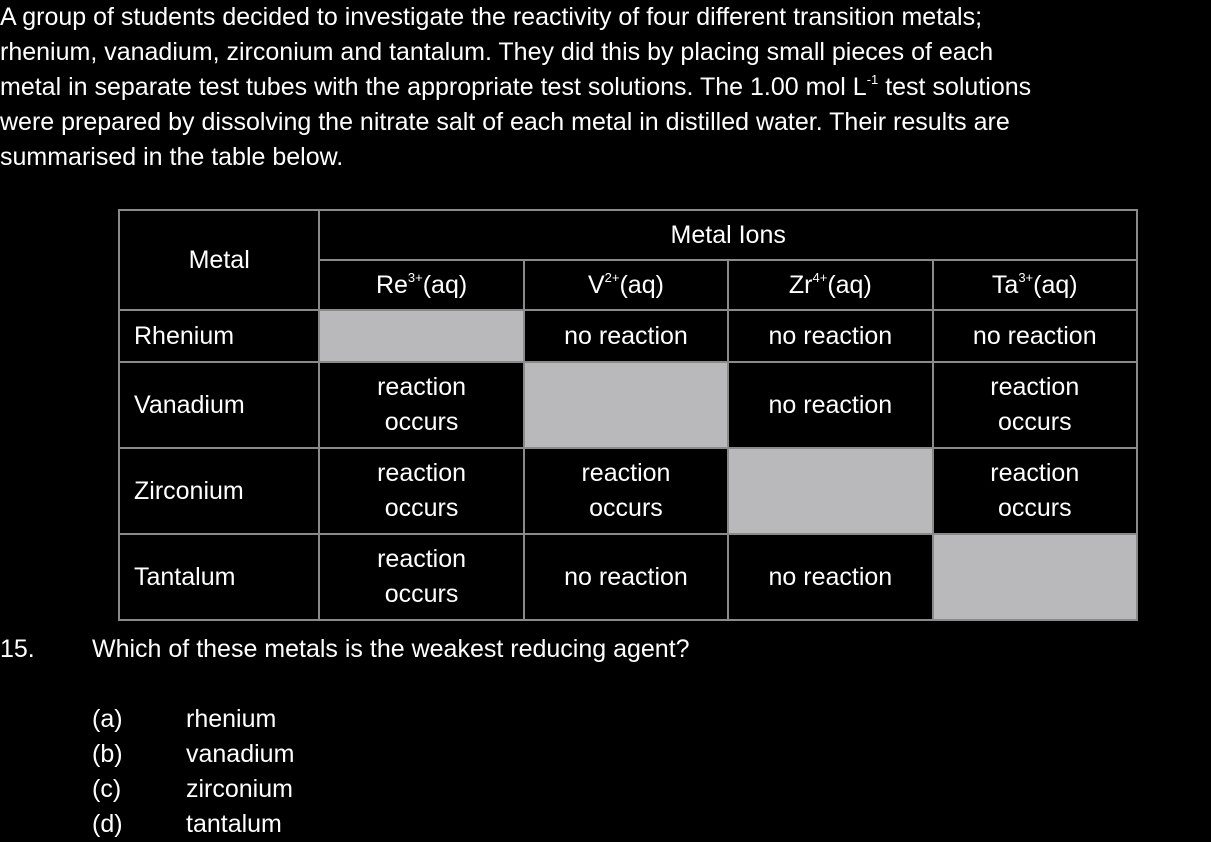 This screenshot has width=1211, height=842. I want to click on metal-name-cell: Vanadium, so click(219, 405).